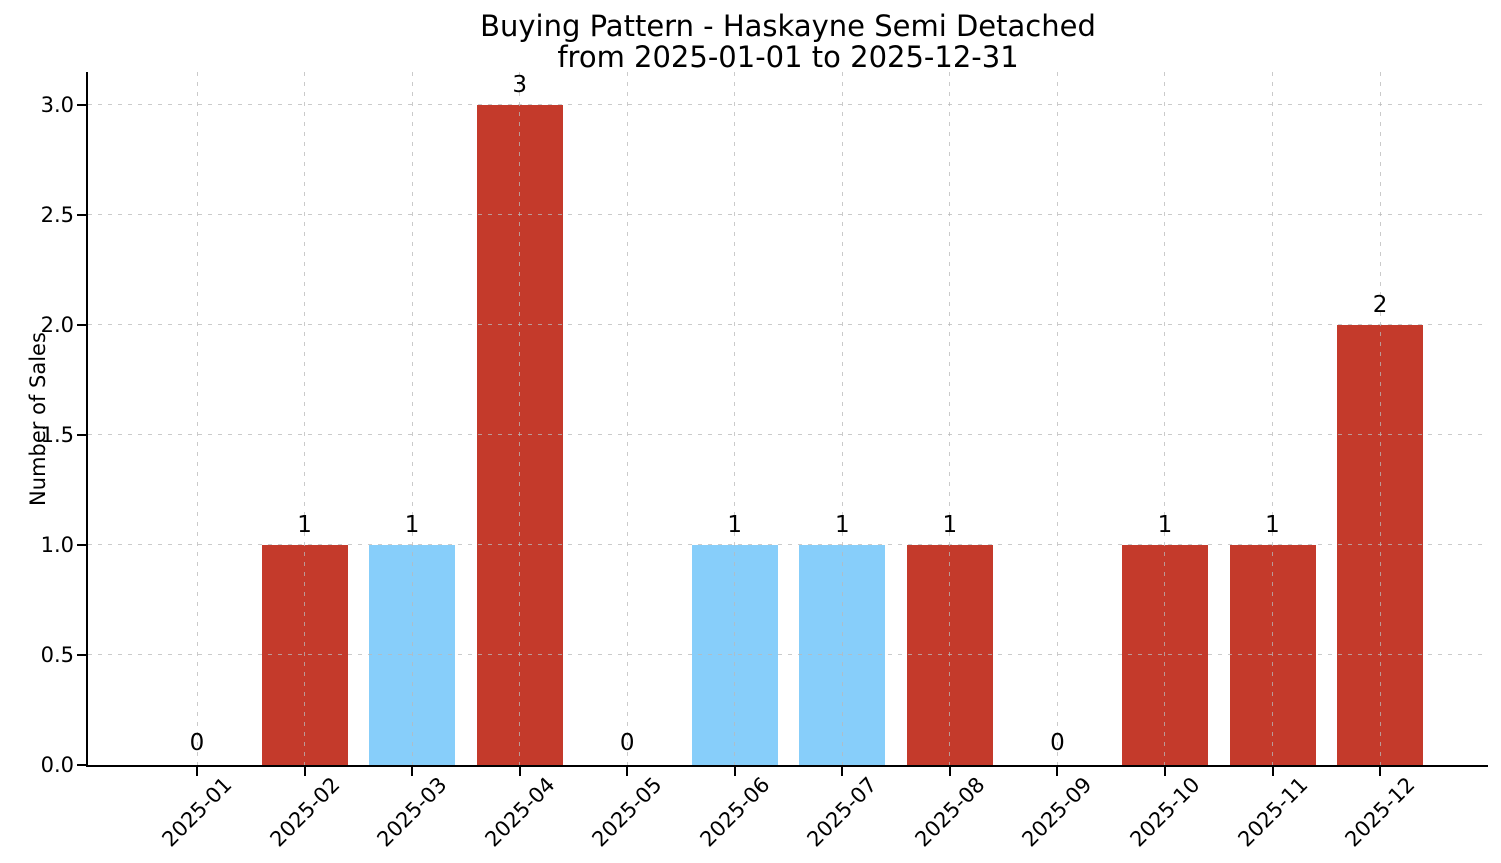 This screenshot has width=1501, height=863. Describe the element at coordinates (1272, 812) in the screenshot. I see `x-tick-label: 2025-11` at that location.